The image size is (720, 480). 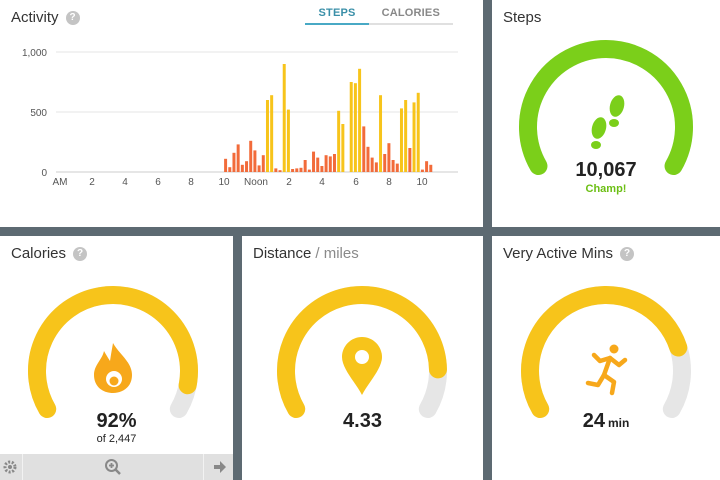 What do you see at coordinates (606, 170) in the screenshot?
I see `steps-value: 10,067` at bounding box center [606, 170].